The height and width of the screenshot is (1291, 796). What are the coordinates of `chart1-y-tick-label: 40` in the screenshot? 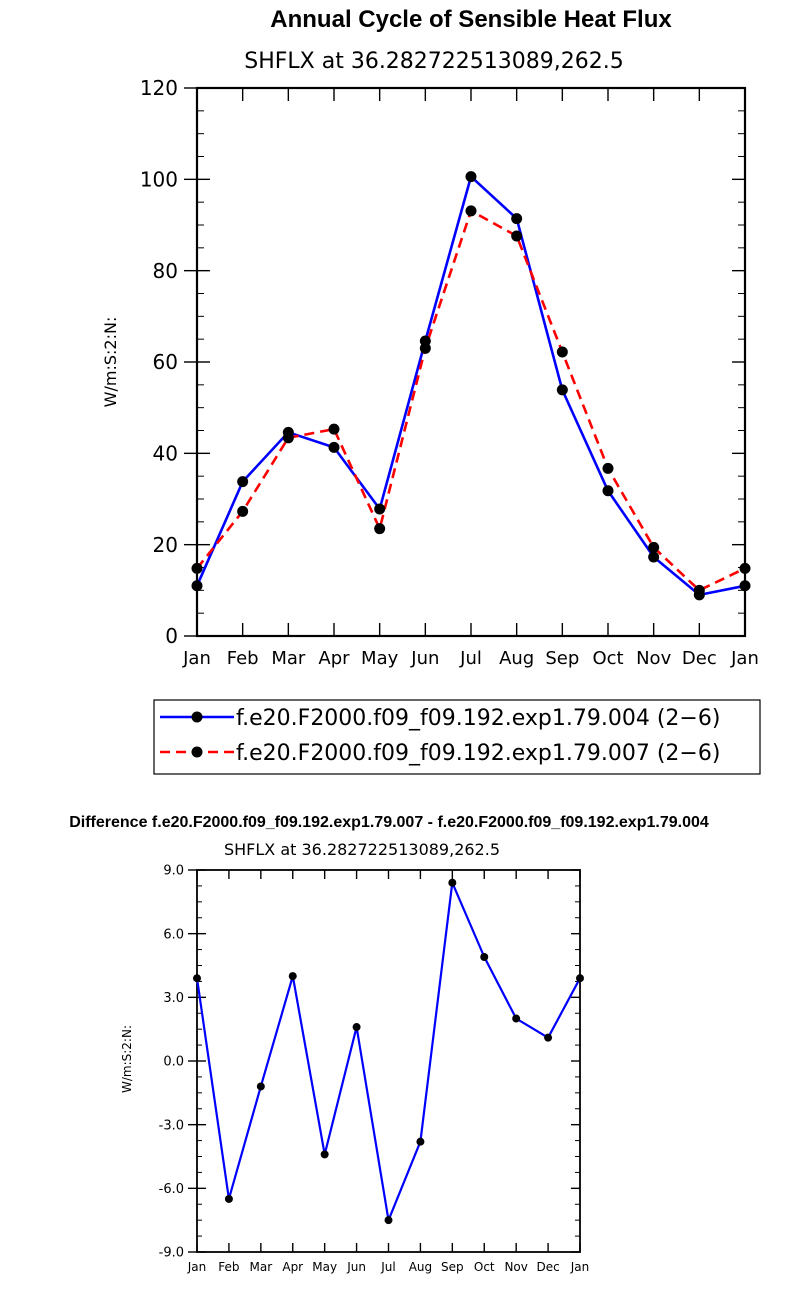 It's located at (165, 454).